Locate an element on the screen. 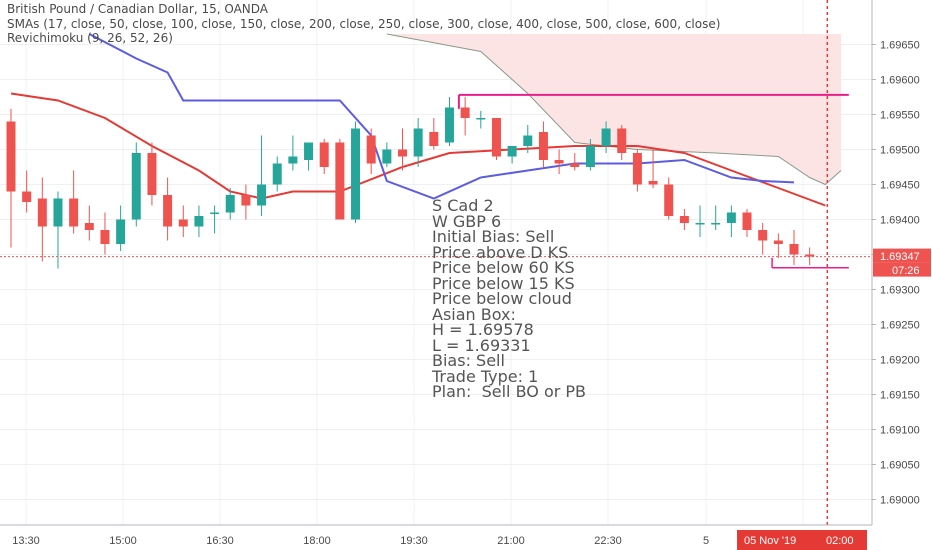 This screenshot has height=550, width=932. time-label: 16:30 is located at coordinates (220, 541).